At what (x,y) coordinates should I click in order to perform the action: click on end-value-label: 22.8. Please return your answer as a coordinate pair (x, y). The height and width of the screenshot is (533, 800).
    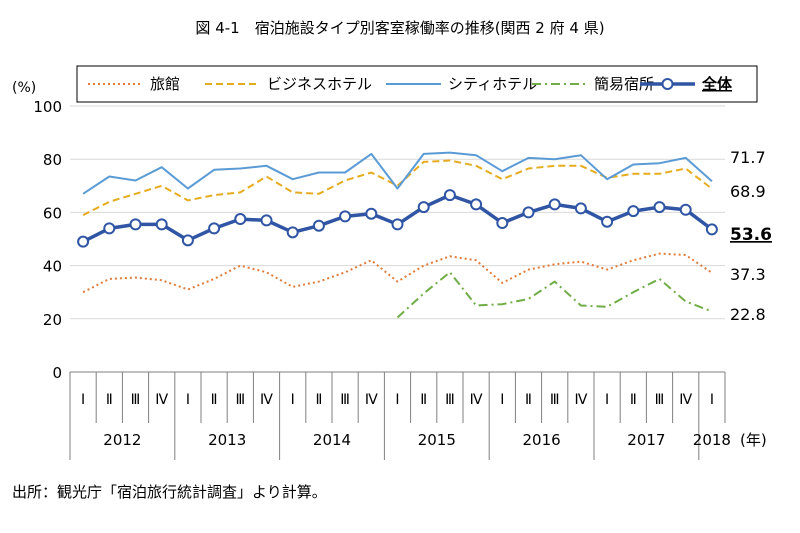
    Looking at the image, I should click on (748, 314).